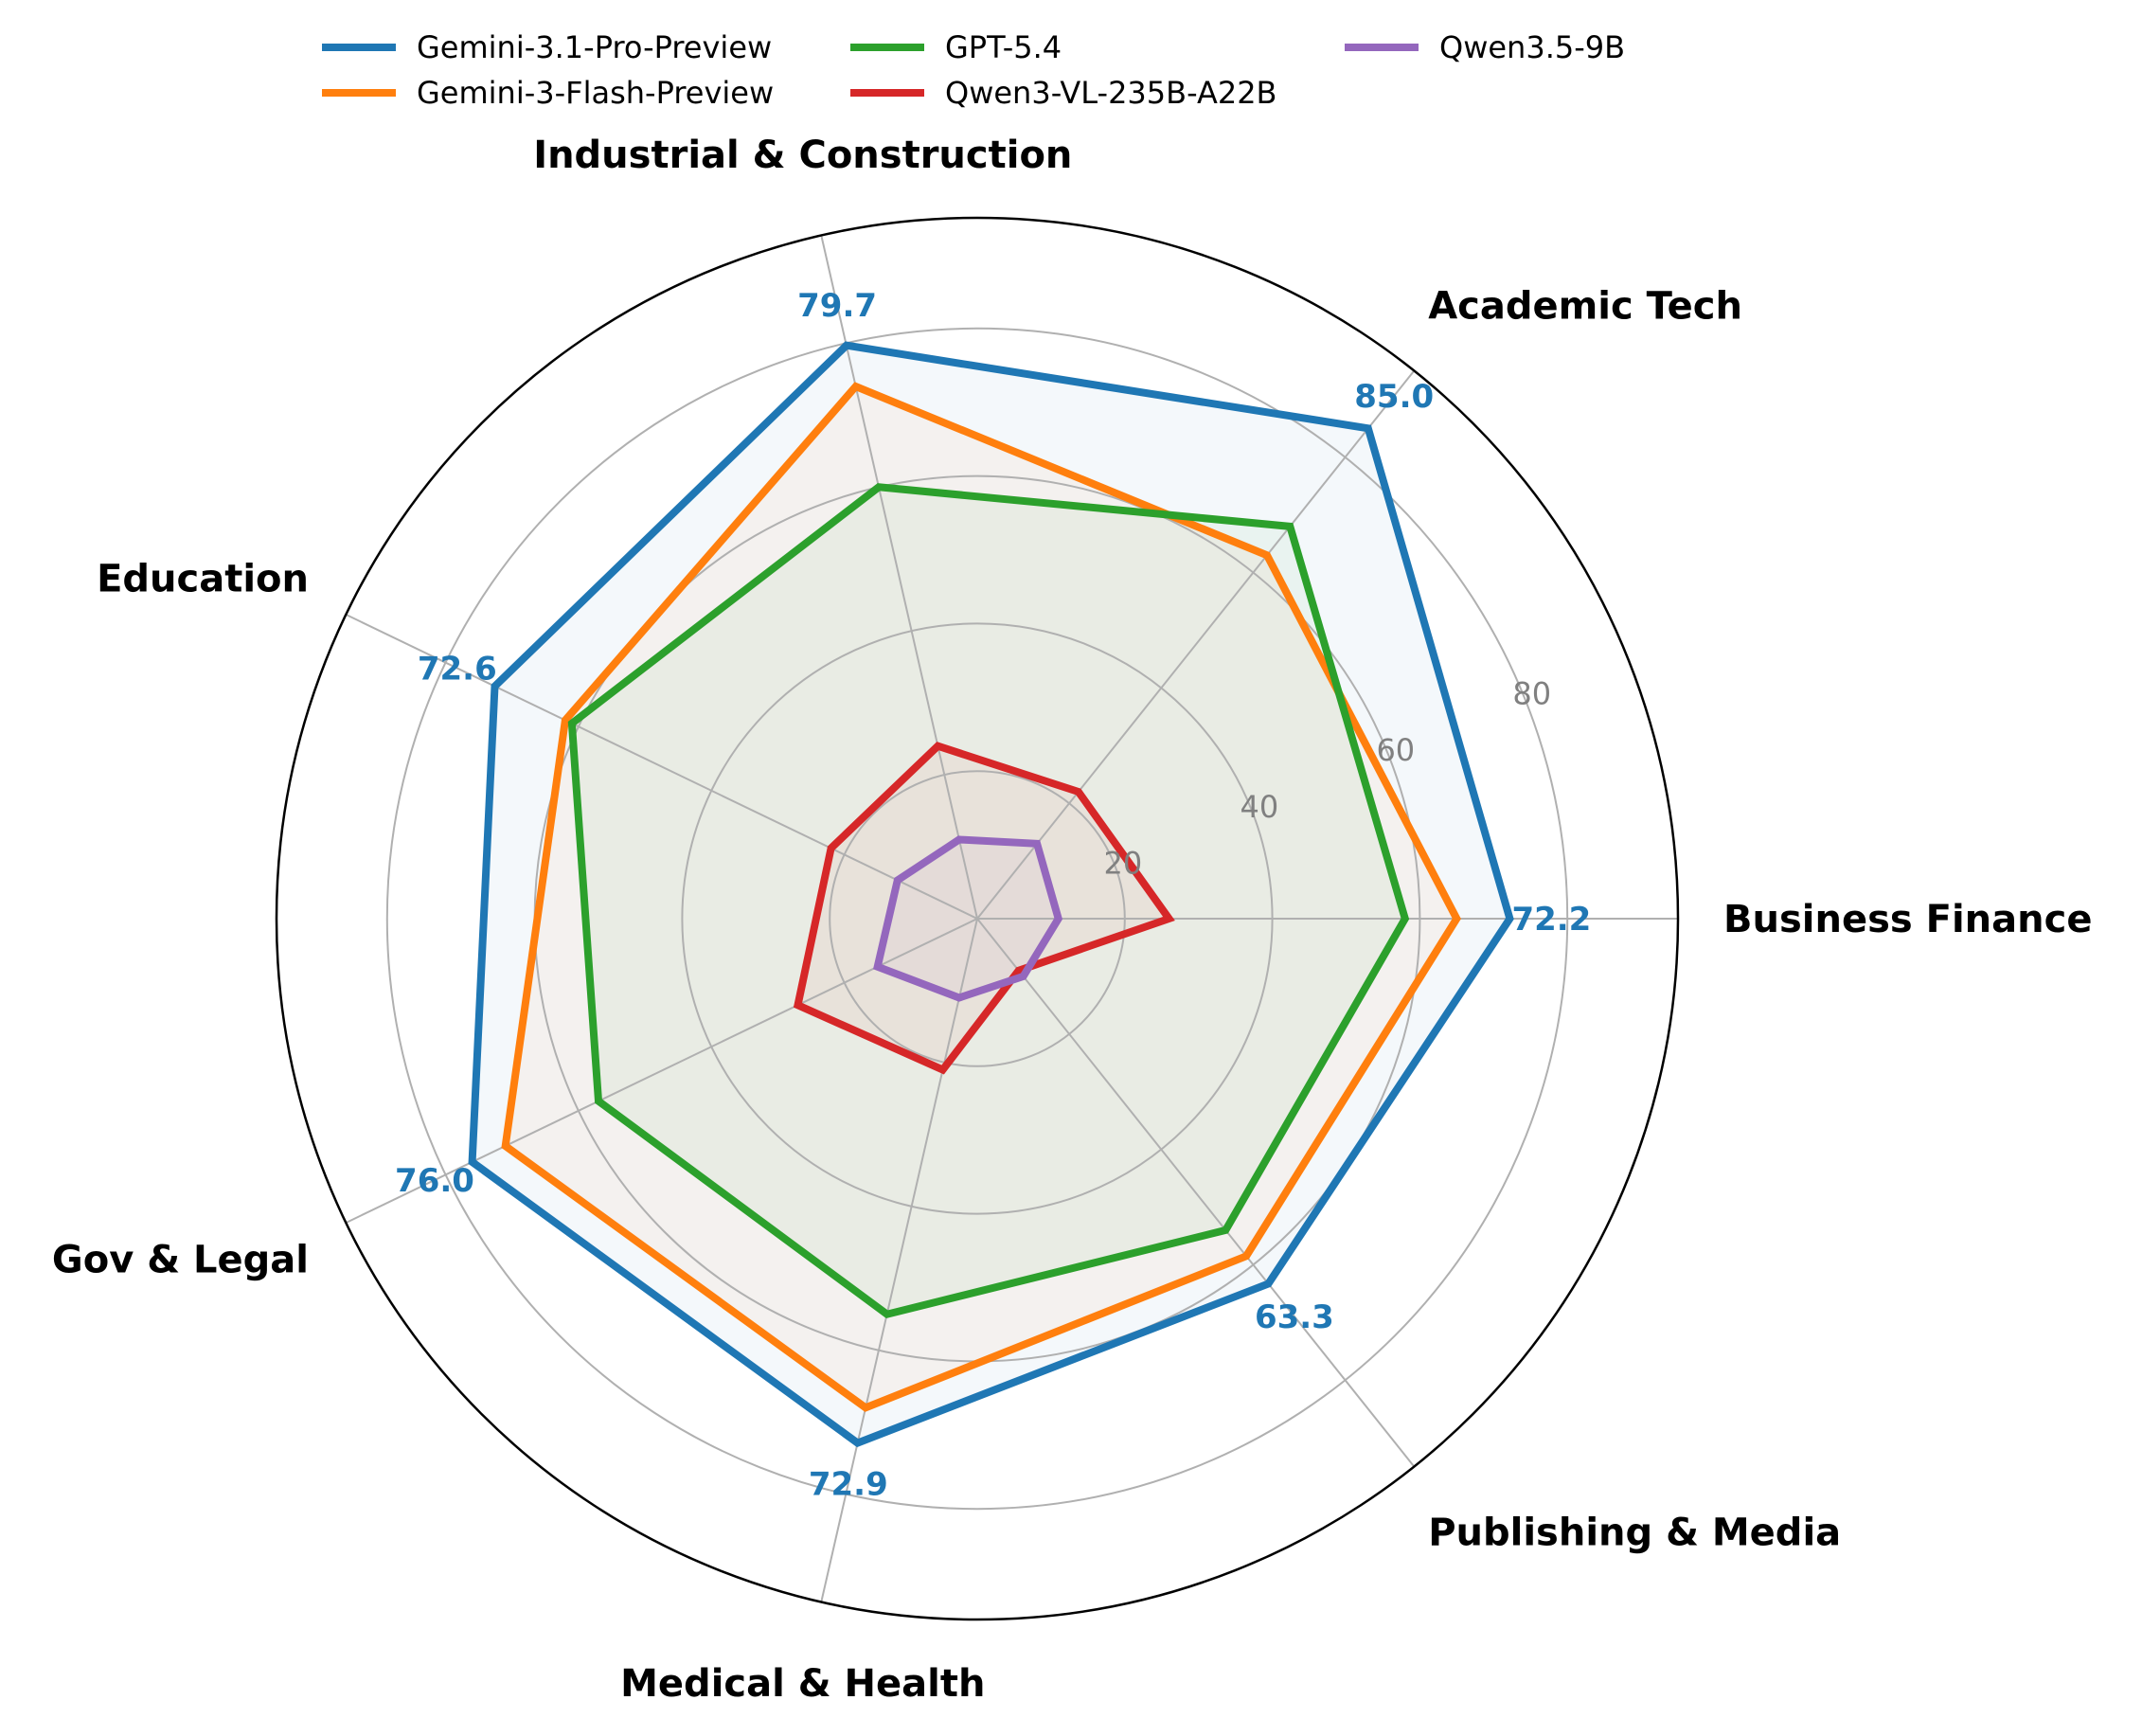  What do you see at coordinates (802, 155) in the screenshot?
I see `category-label-industrial-construction: Industrial & Construction` at bounding box center [802, 155].